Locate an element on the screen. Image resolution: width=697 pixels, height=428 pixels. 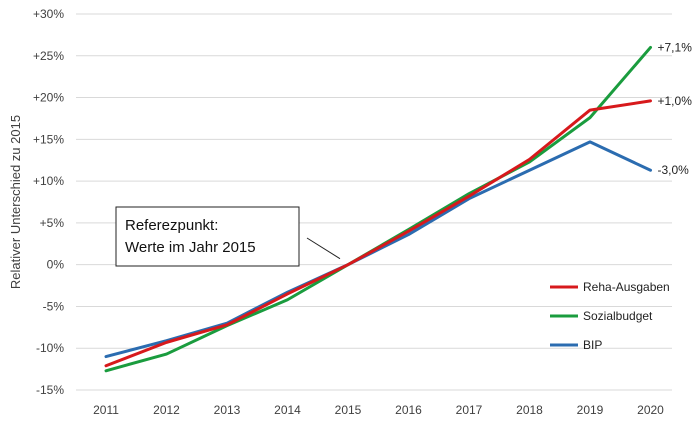
y-tick-labels: +30% +25% +20% +15% +10% +5% 0% -5% -10% -15% is located at coordinates (48, 202).